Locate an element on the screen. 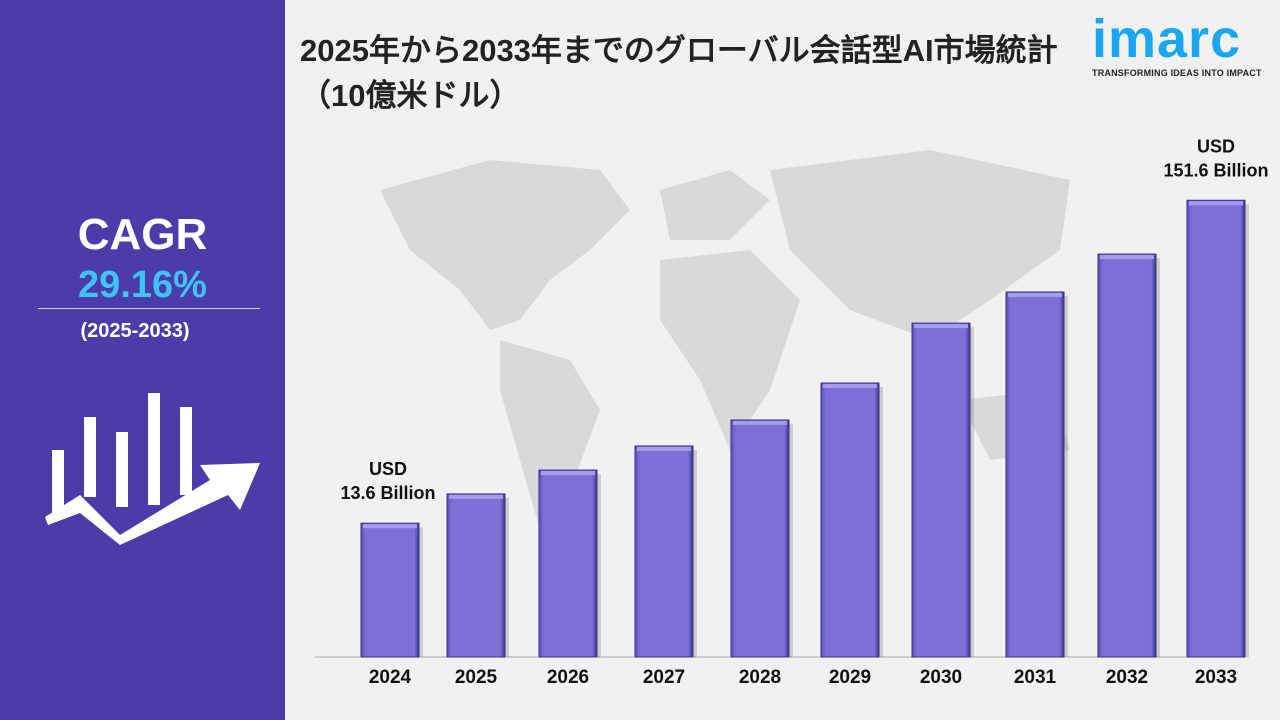 The width and height of the screenshot is (1280, 720). x-tick-label: 2025 is located at coordinates (476, 677).